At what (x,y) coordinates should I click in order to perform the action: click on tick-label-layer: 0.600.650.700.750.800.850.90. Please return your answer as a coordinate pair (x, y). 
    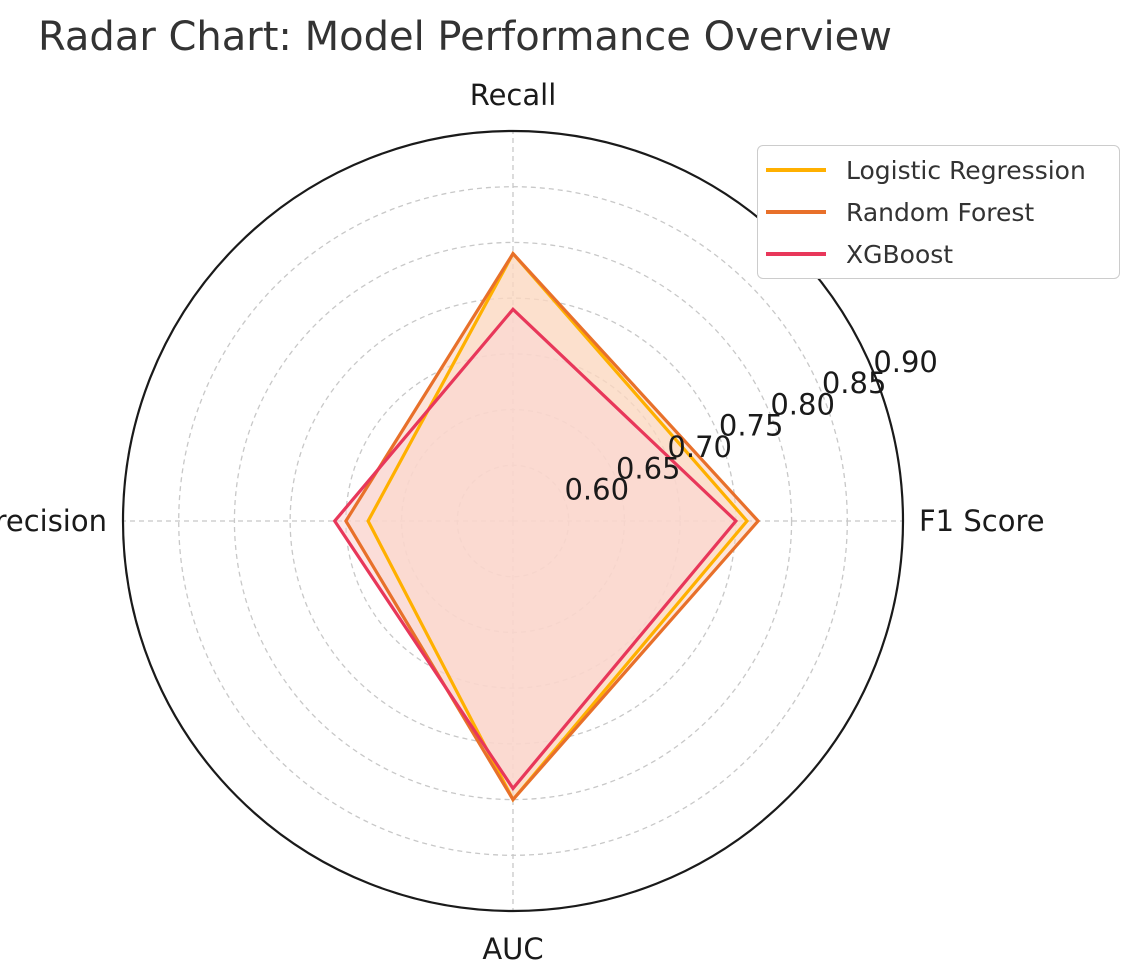
    Looking at the image, I should click on (750, 426).